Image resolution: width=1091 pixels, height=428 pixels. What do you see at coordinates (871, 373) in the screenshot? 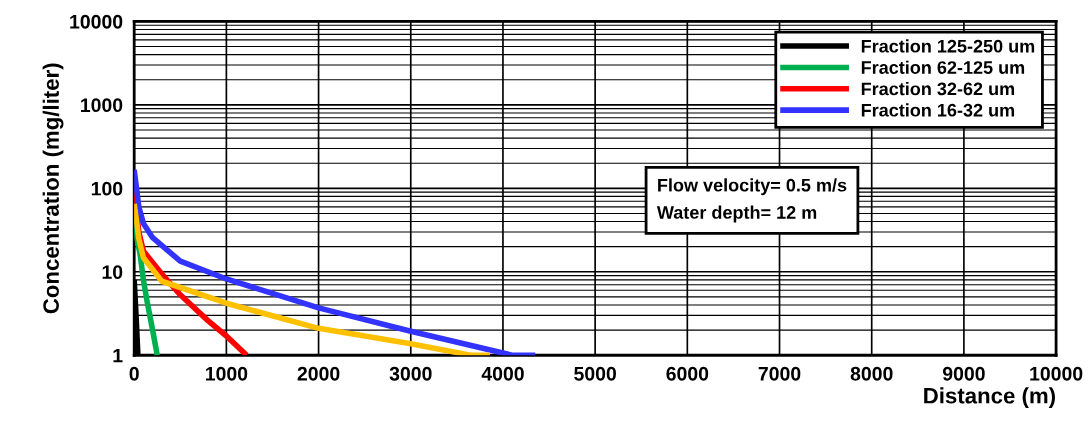
I see `x-tick-label: 8000` at bounding box center [871, 373].